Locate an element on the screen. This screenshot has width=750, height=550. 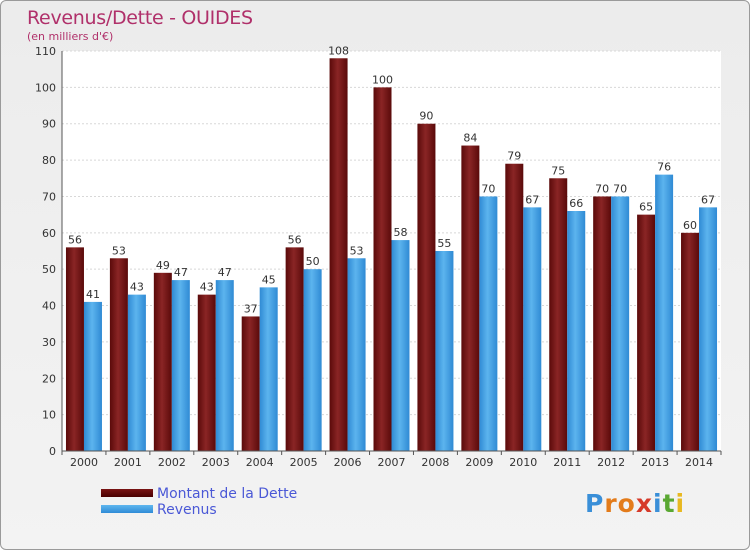
y-tick-label: 80 is located at coordinates (49, 160).